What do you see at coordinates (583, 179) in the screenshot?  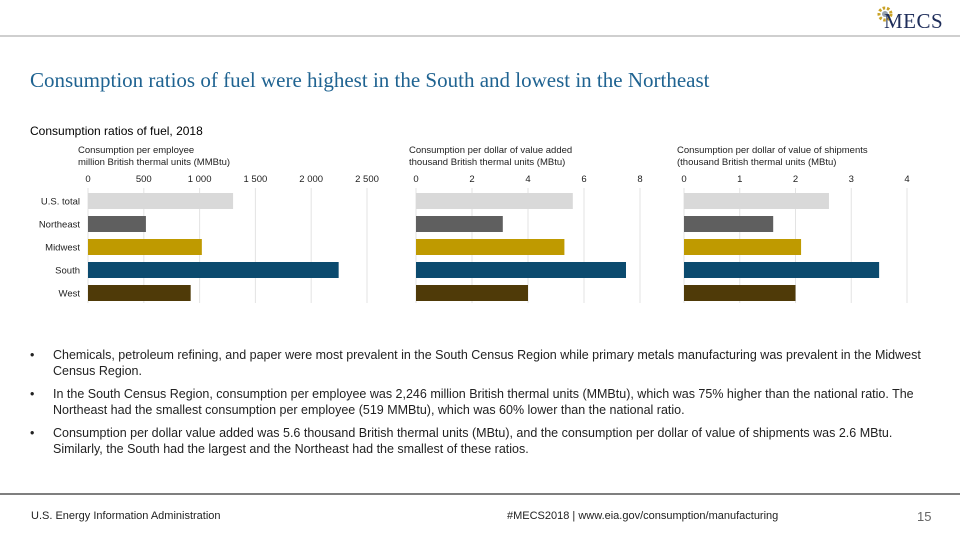 I see `tick-label: 6` at bounding box center [583, 179].